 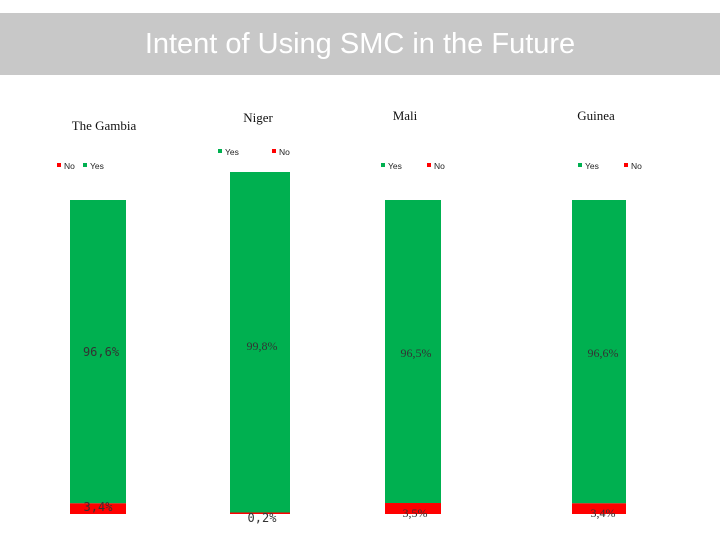 I want to click on chart2-bar-yes, so click(x=260, y=342).